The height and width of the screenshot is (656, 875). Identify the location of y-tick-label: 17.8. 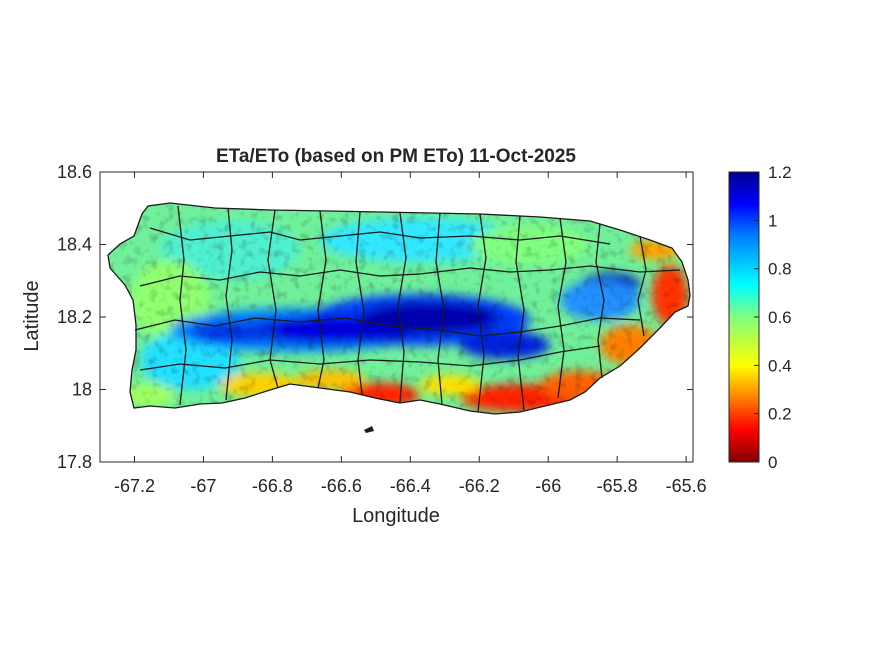
(74, 462).